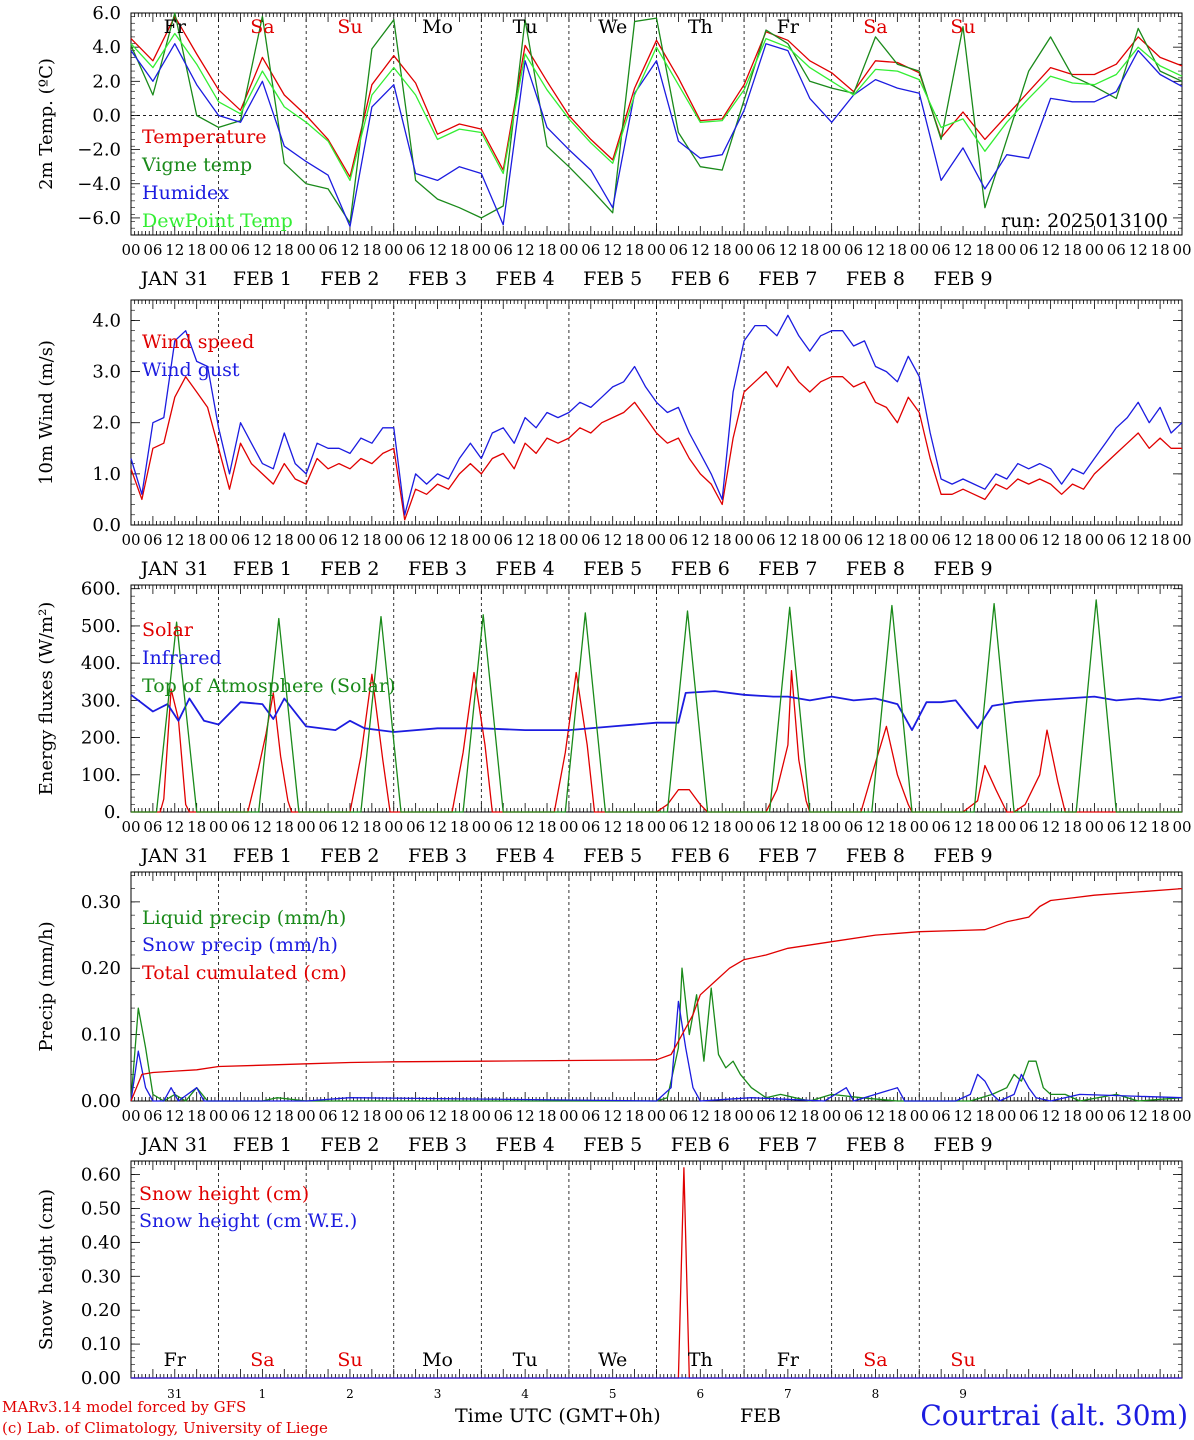 This screenshot has height=1440, width=1194. Describe the element at coordinates (244, 973) in the screenshot. I see `legend-entry: Total cumulated (cm)` at that location.